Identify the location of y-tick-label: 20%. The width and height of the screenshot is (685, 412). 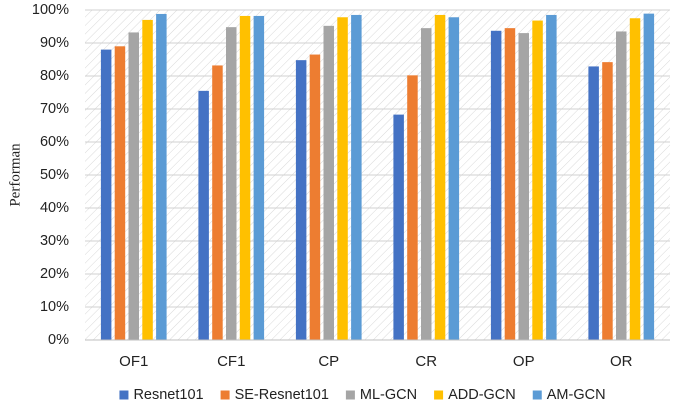
(54, 274).